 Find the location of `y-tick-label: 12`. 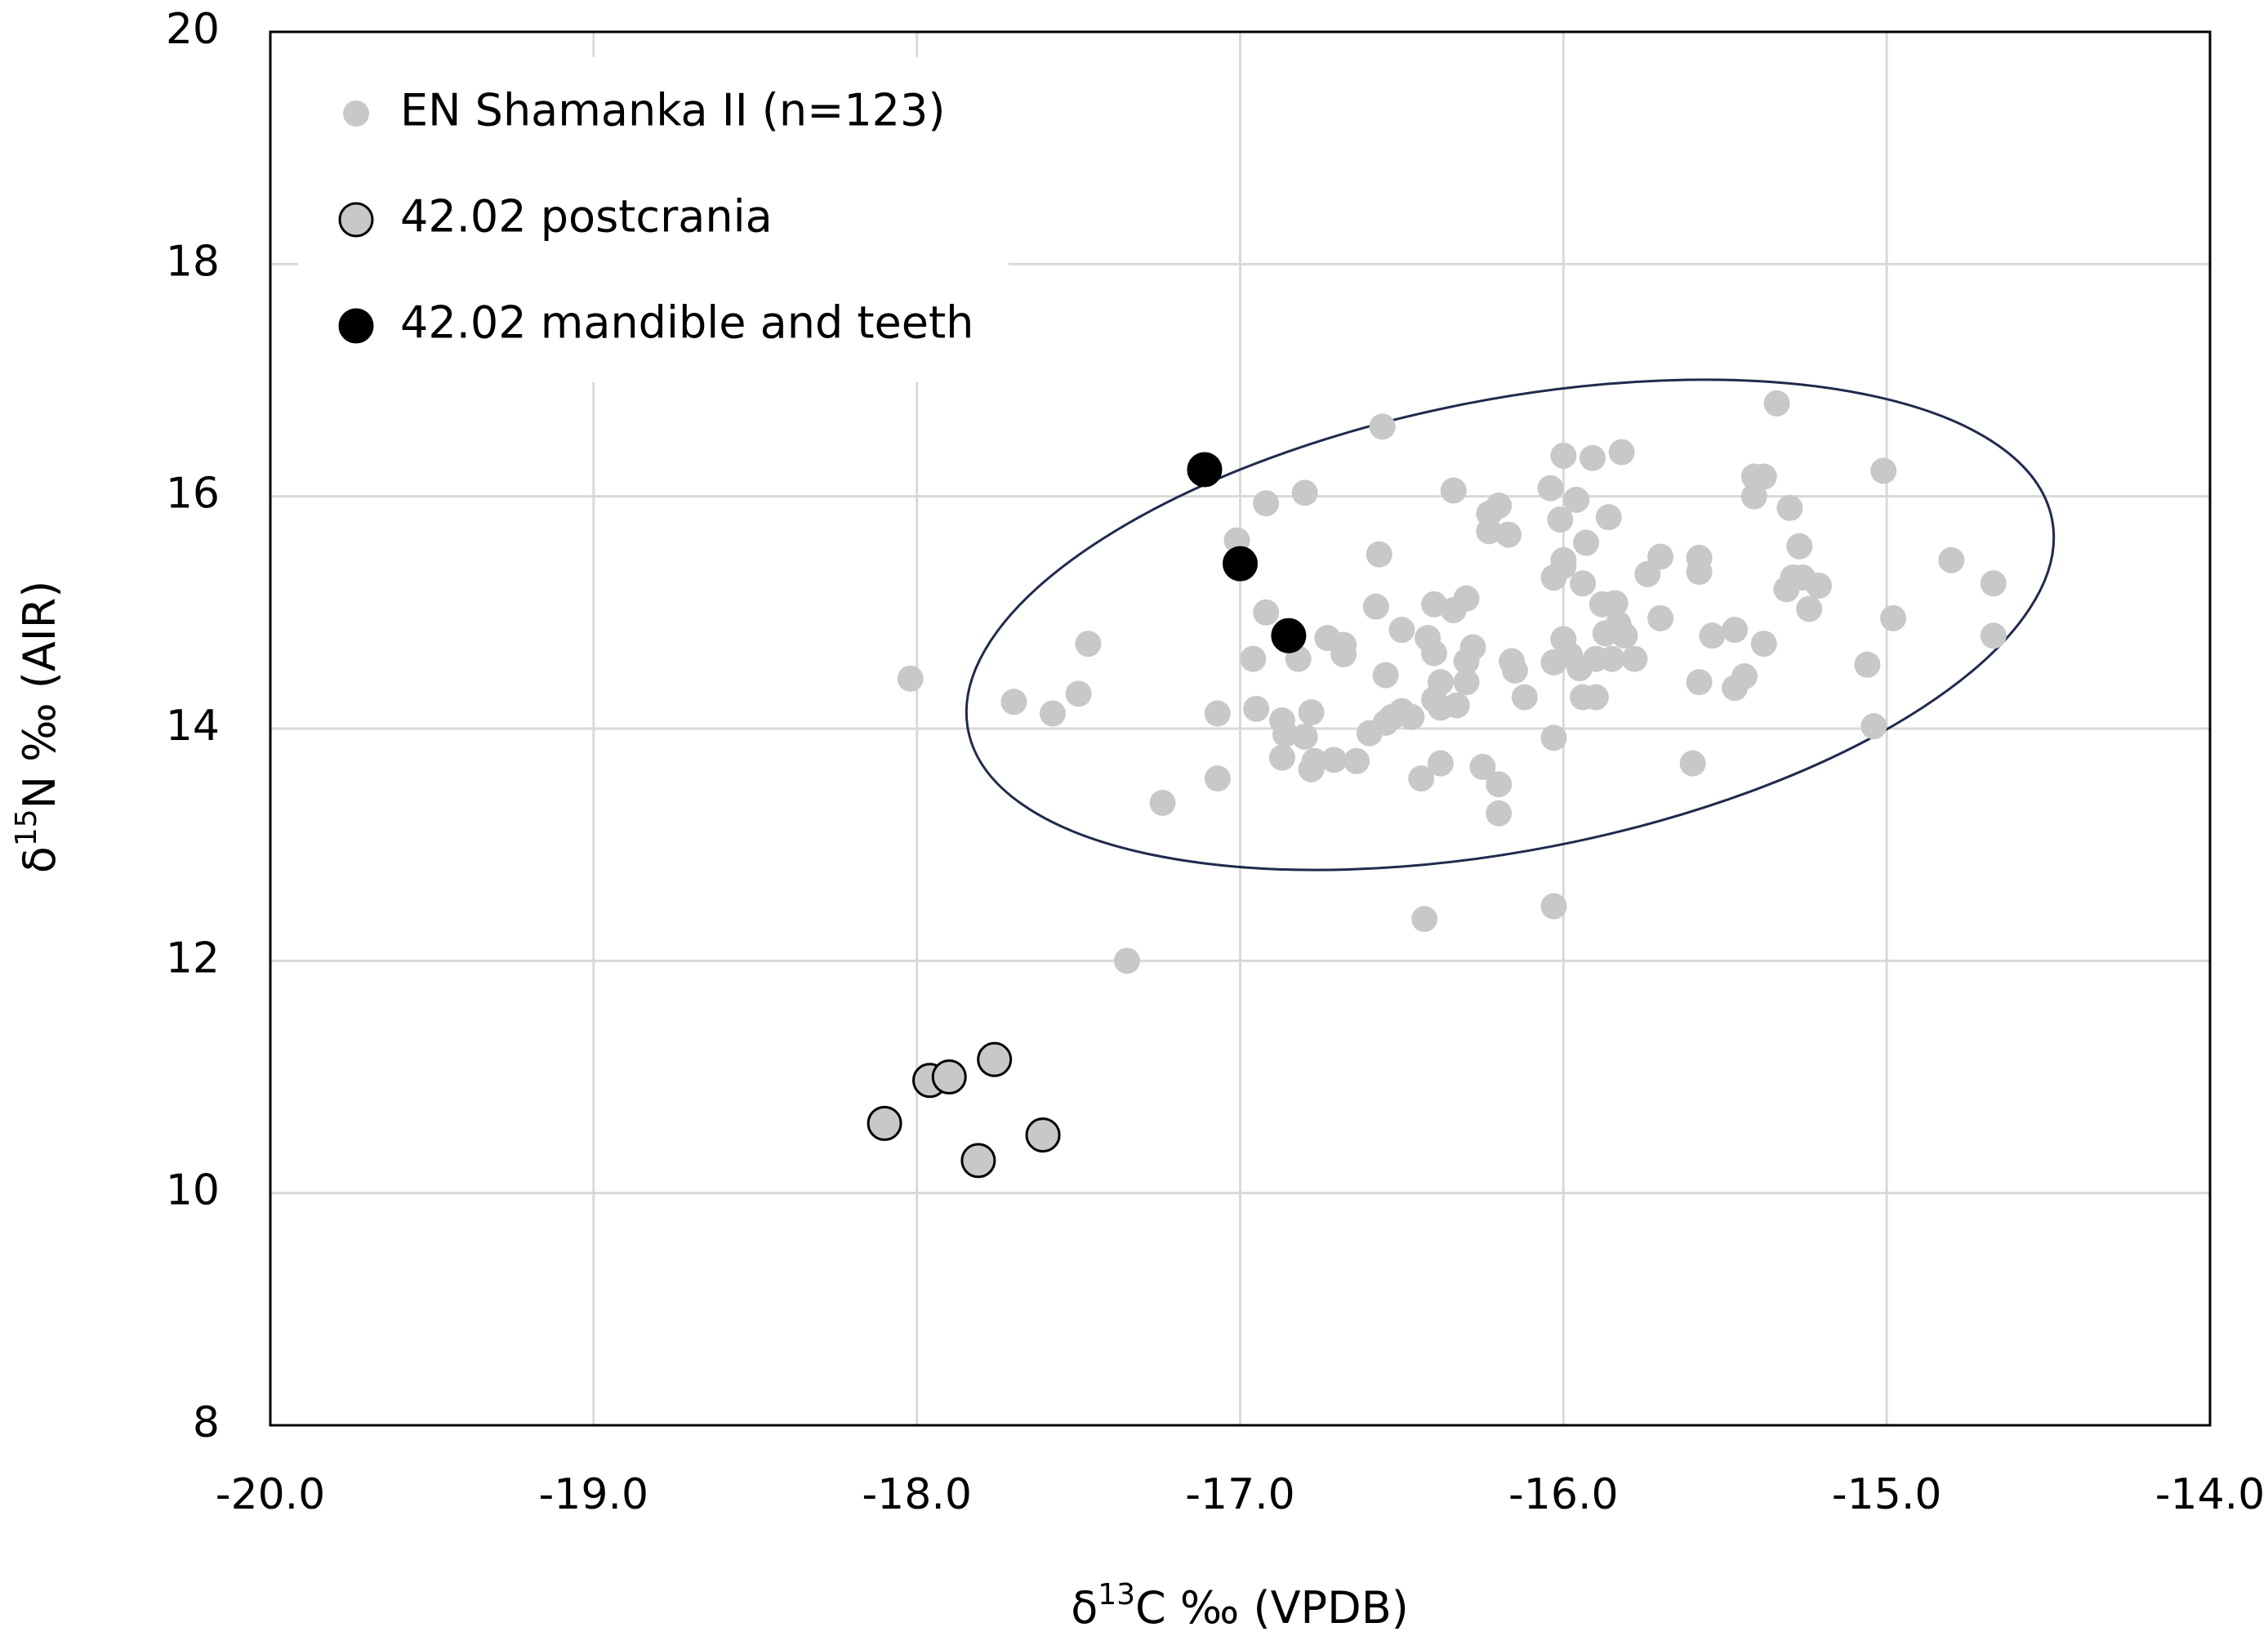

y-tick-label: 12 is located at coordinates (193, 958).